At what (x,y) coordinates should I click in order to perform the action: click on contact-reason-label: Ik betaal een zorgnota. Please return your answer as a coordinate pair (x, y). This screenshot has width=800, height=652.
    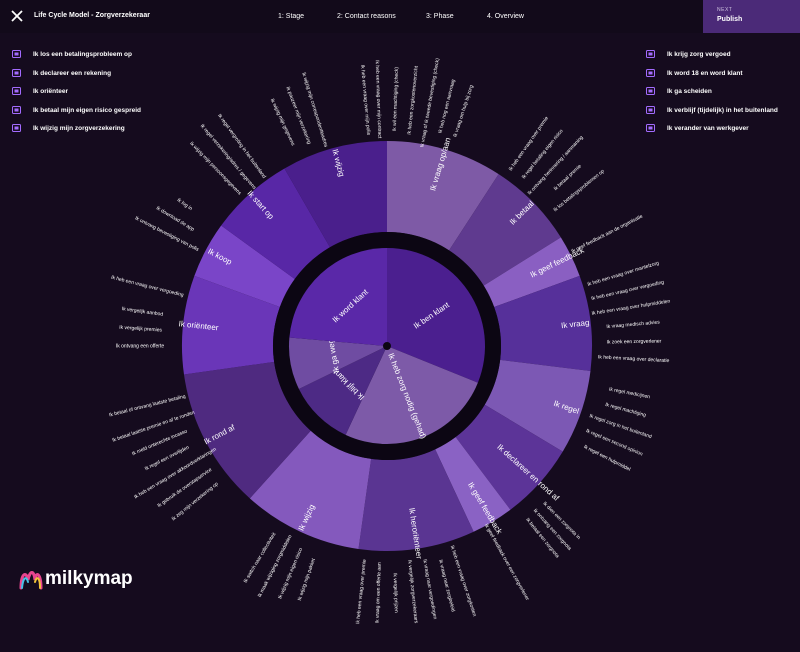
    Looking at the image, I should click on (542, 538).